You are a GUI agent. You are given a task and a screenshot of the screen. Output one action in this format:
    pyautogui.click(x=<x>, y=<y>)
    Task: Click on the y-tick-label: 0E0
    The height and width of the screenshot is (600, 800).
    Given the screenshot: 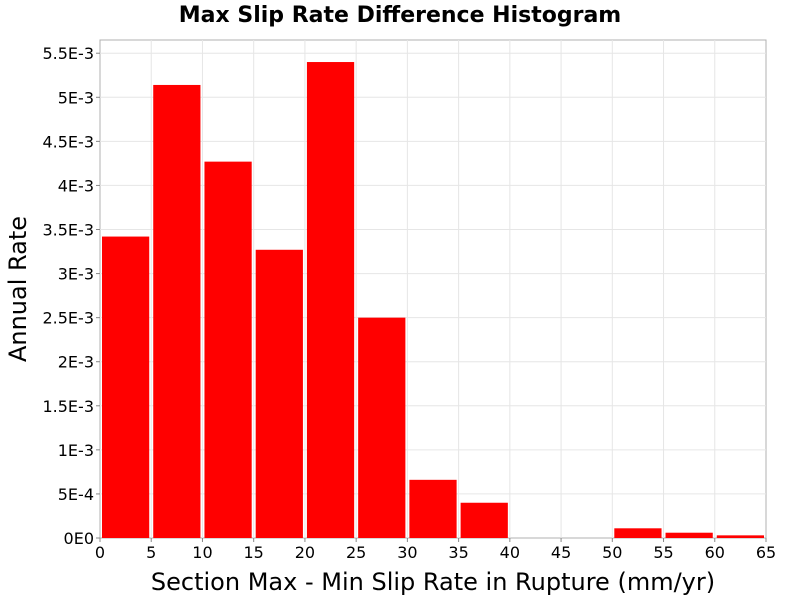 What is the action you would take?
    pyautogui.click(x=79, y=538)
    